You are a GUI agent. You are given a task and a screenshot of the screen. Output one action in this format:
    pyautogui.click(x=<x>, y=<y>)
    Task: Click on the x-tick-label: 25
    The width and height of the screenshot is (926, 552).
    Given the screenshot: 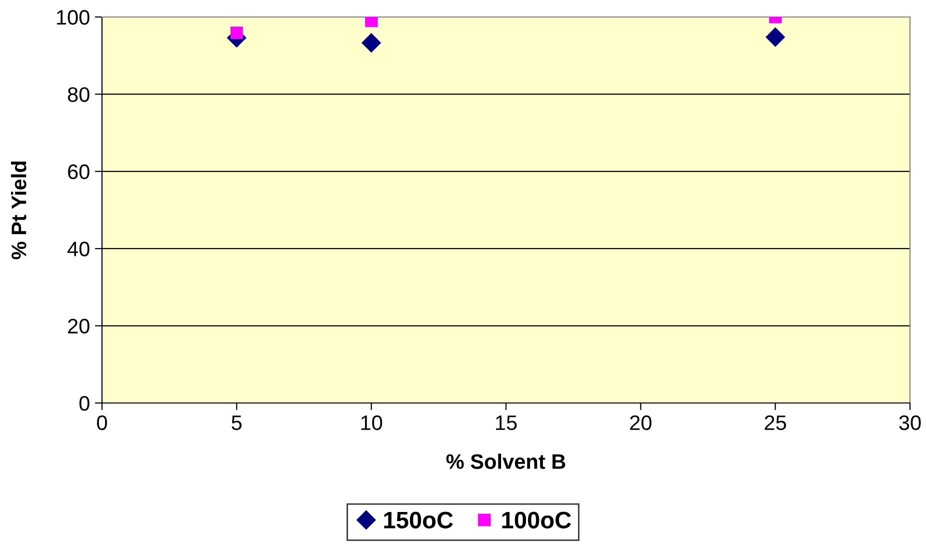 What is the action you would take?
    pyautogui.click(x=775, y=422)
    